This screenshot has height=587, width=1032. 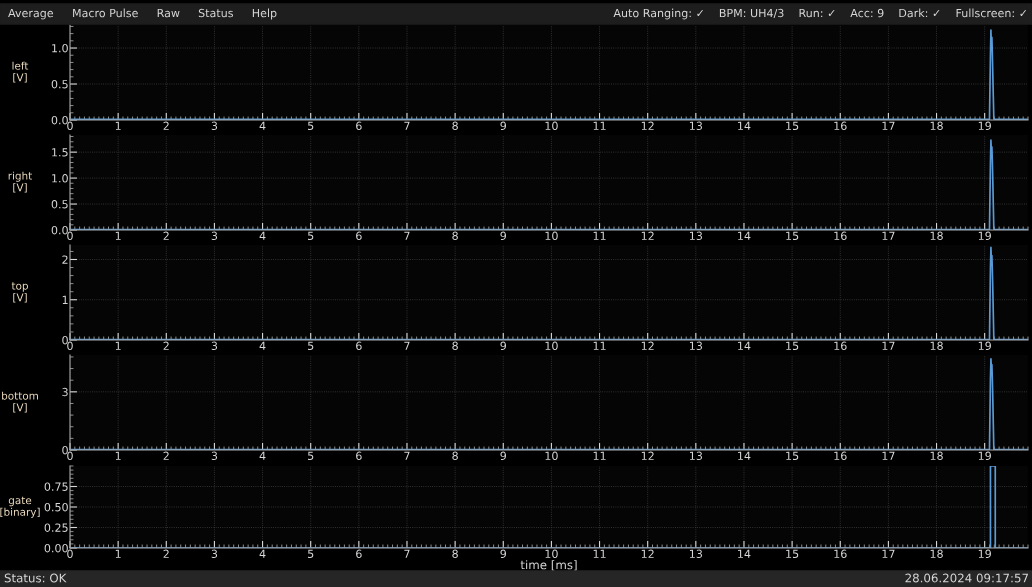 What do you see at coordinates (60, 152) in the screenshot?
I see `y-tick-label: 1.5` at bounding box center [60, 152].